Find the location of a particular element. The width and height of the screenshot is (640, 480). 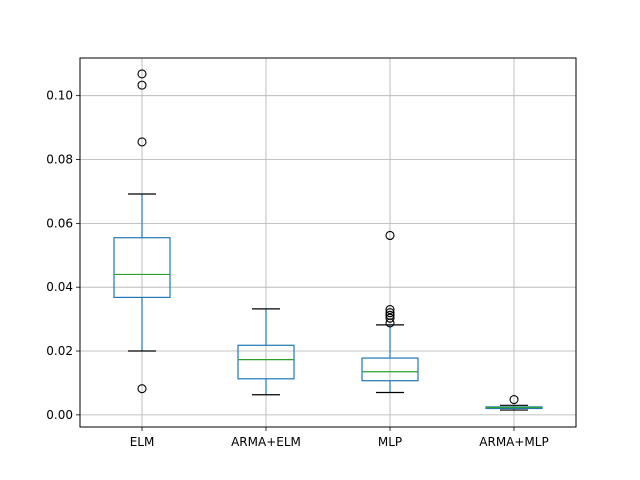

y-tick-label: 0.08 is located at coordinates (59, 160).